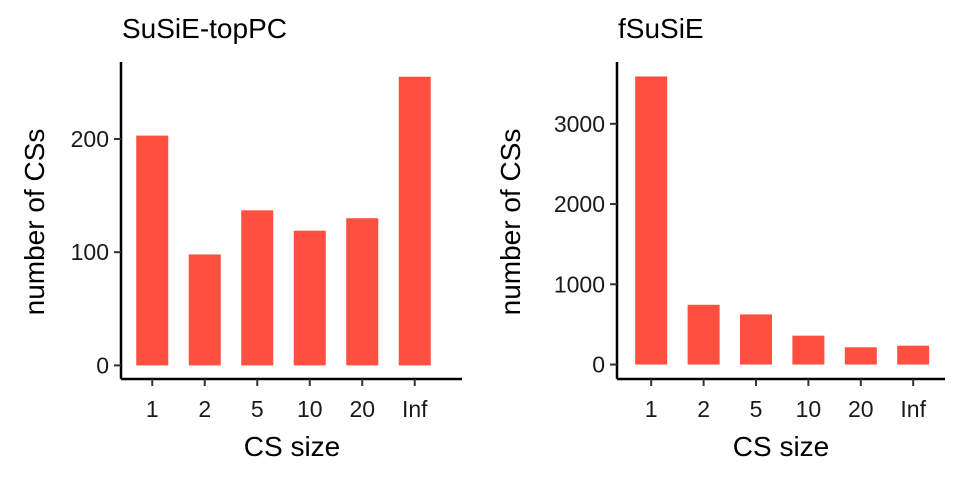  Describe the element at coordinates (579, 124) in the screenshot. I see `y-tick-label: 3000` at that location.